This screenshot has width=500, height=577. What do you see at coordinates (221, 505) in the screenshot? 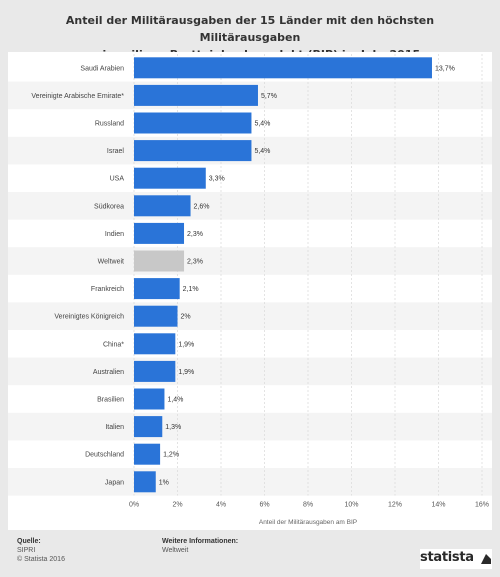
I see `x-tick-label: 4%` at bounding box center [221, 505].